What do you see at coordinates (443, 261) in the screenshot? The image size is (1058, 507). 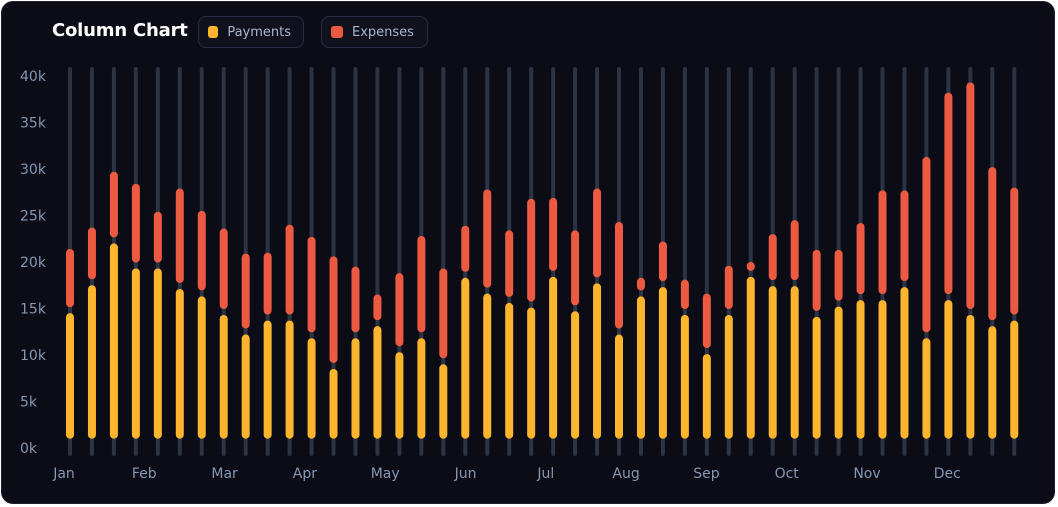 I see `bar-track` at bounding box center [443, 261].